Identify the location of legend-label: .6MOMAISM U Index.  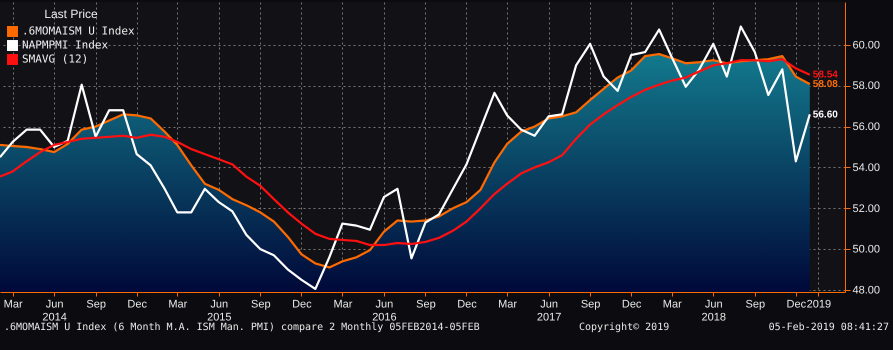
(78, 31).